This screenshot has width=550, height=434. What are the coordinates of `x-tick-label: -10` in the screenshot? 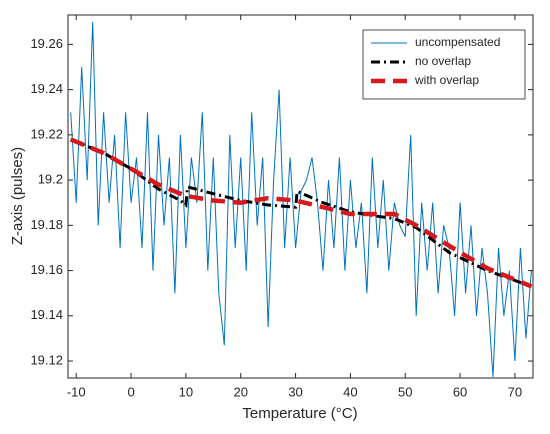 It's located at (76, 391).